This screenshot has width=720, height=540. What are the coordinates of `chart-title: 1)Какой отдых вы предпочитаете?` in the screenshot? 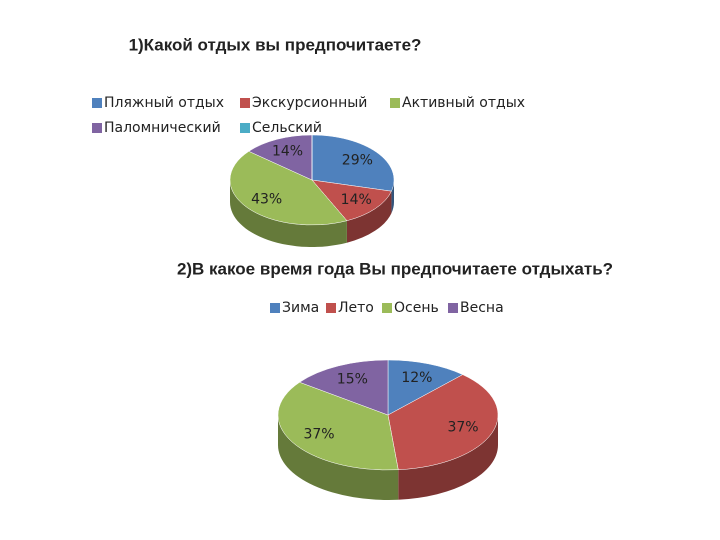 It's located at (275, 44).